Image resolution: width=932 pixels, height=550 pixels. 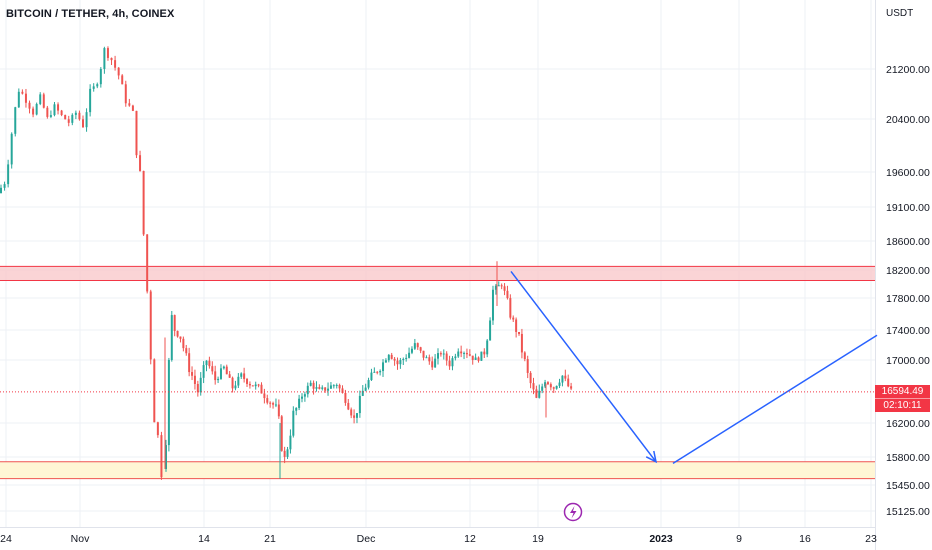 What do you see at coordinates (908, 486) in the screenshot?
I see `y-tick-label: 15450.00` at bounding box center [908, 486].